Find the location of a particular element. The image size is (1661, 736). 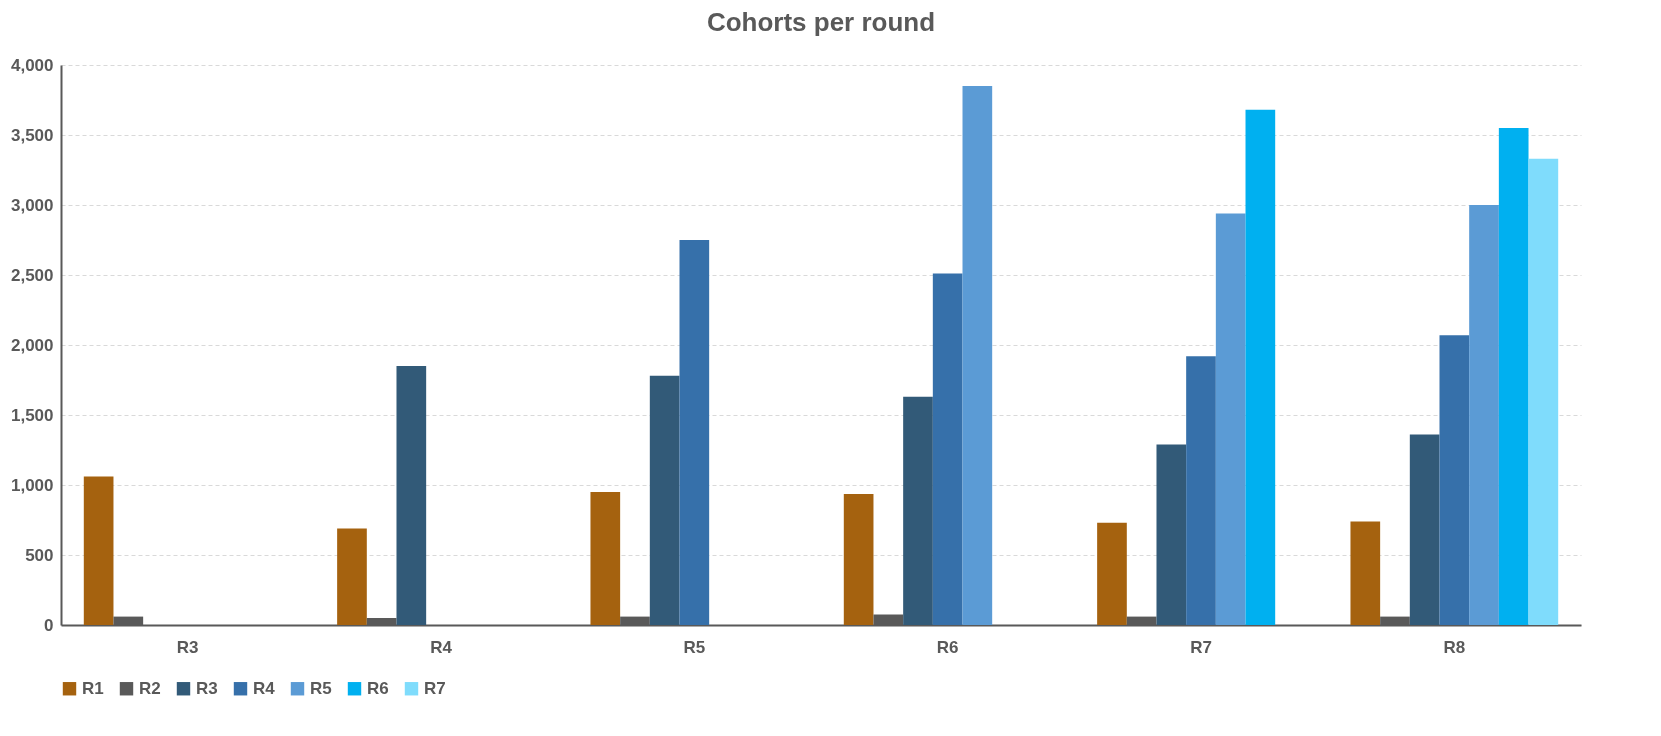

x-tick-label: R8 is located at coordinates (1454, 647).